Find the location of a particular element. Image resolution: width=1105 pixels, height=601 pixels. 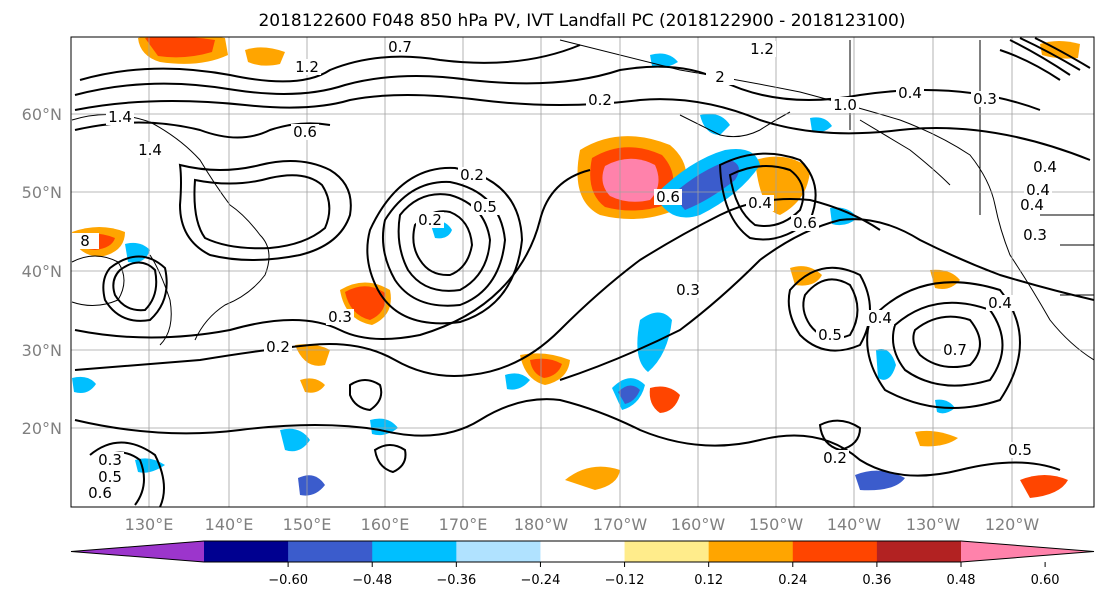

colorbar-tick-label: −0.48 is located at coordinates (372, 580).